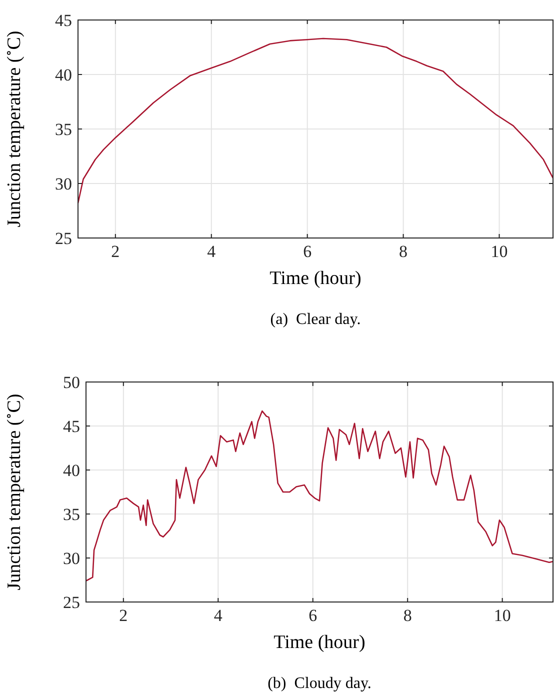 The width and height of the screenshot is (554, 698). I want to click on text: (a) Clear day., so click(315, 319).